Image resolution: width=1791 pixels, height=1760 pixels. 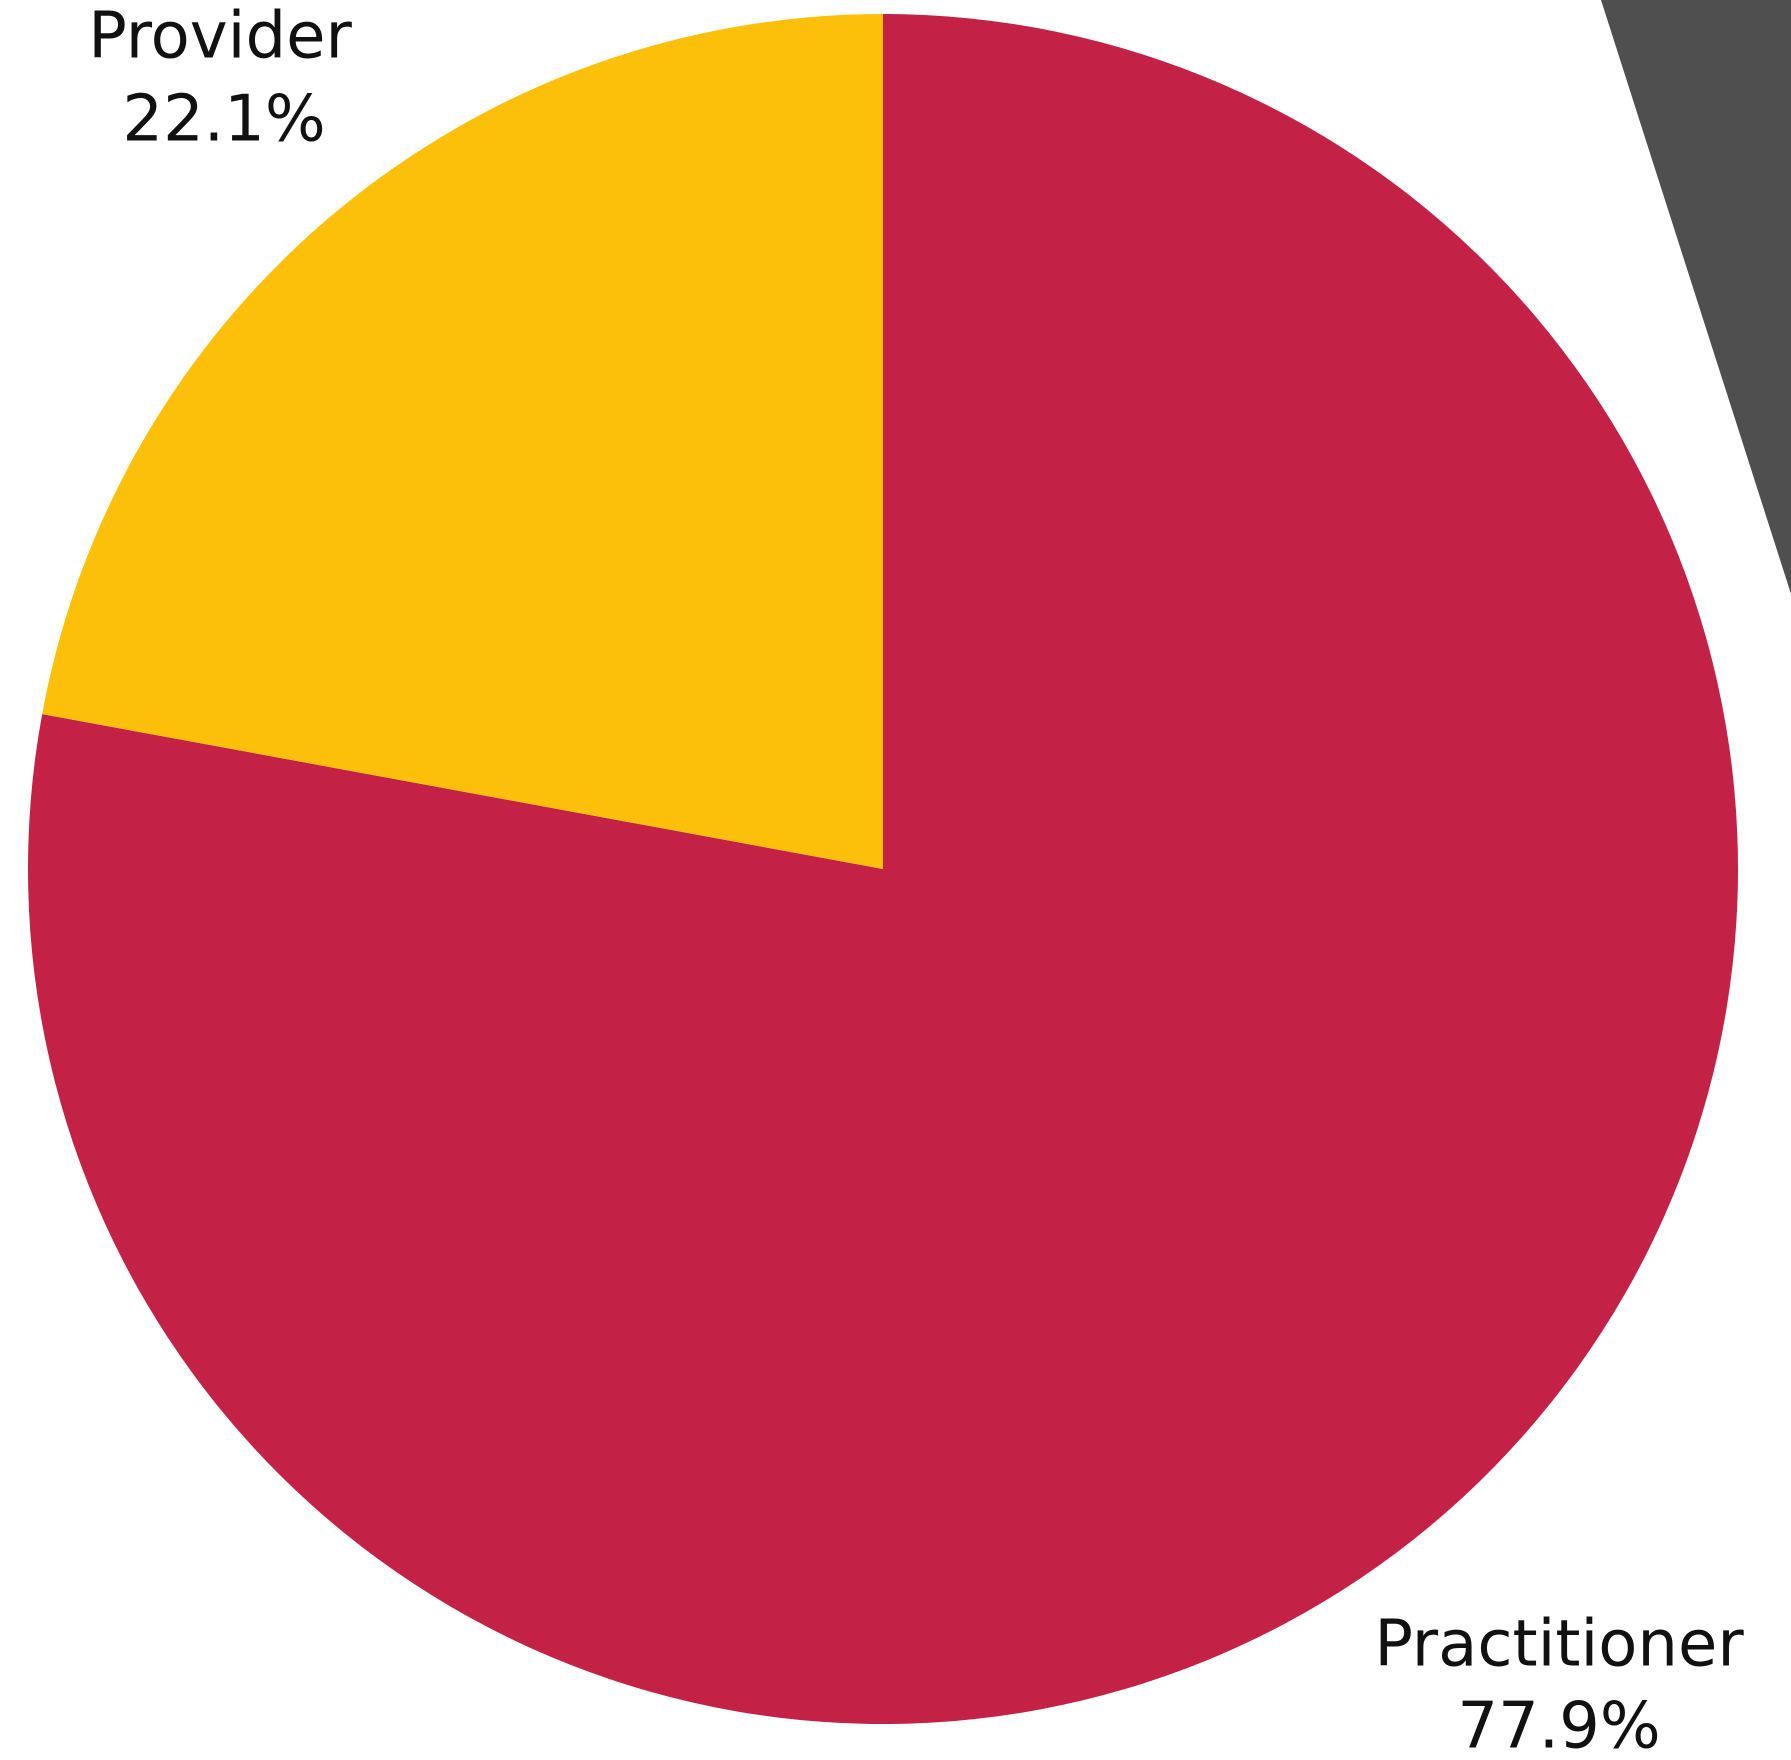 What do you see at coordinates (1558, 1725) in the screenshot?
I see `slice-value-label: 77.9%` at bounding box center [1558, 1725].